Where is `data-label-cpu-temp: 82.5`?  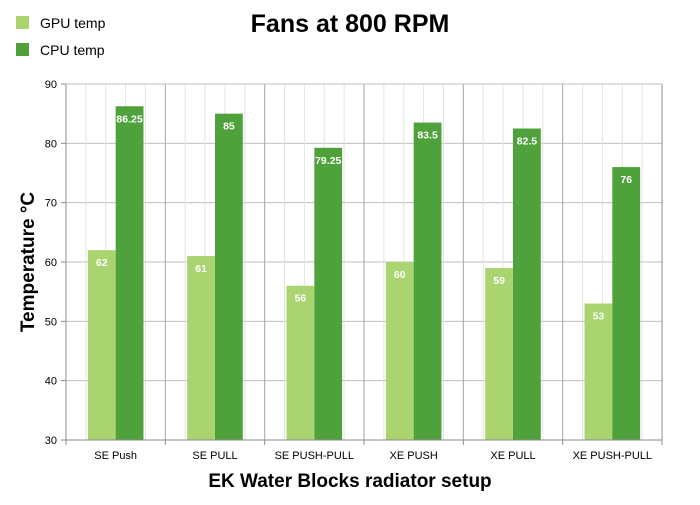 data-label-cpu-temp: 82.5 is located at coordinates (527, 142).